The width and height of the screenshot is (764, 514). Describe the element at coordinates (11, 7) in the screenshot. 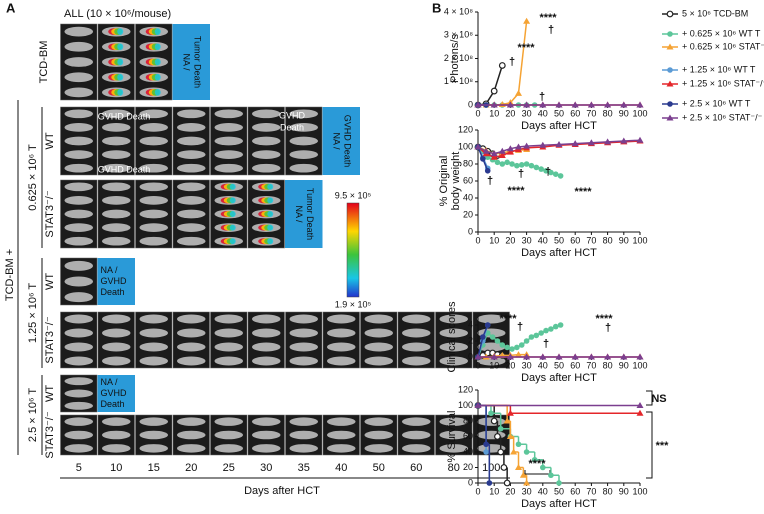

I see `panel-label: A` at that location.